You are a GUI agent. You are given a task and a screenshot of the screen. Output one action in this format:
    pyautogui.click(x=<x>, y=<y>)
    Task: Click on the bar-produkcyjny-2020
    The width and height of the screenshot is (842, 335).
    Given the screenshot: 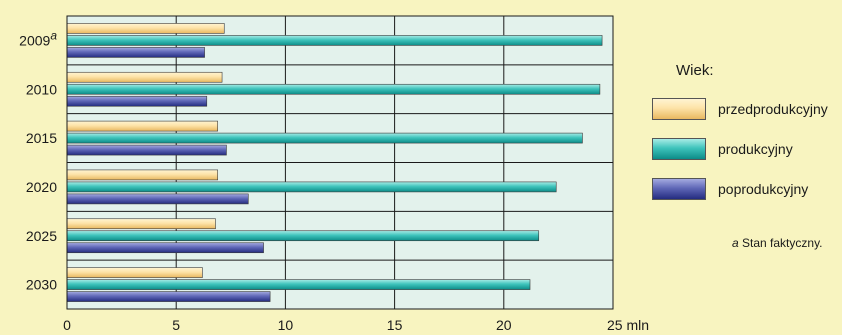 What is the action you would take?
    pyautogui.click(x=311, y=187)
    